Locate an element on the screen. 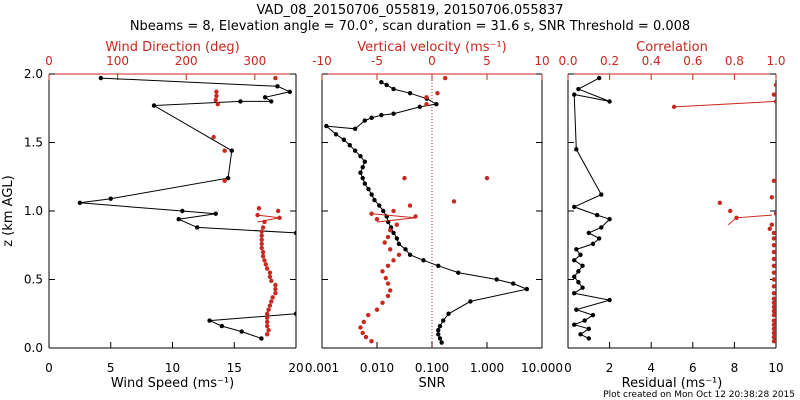 Image resolution: width=800 pixels, height=400 pixels. top-tick-label: 200 is located at coordinates (186, 61).